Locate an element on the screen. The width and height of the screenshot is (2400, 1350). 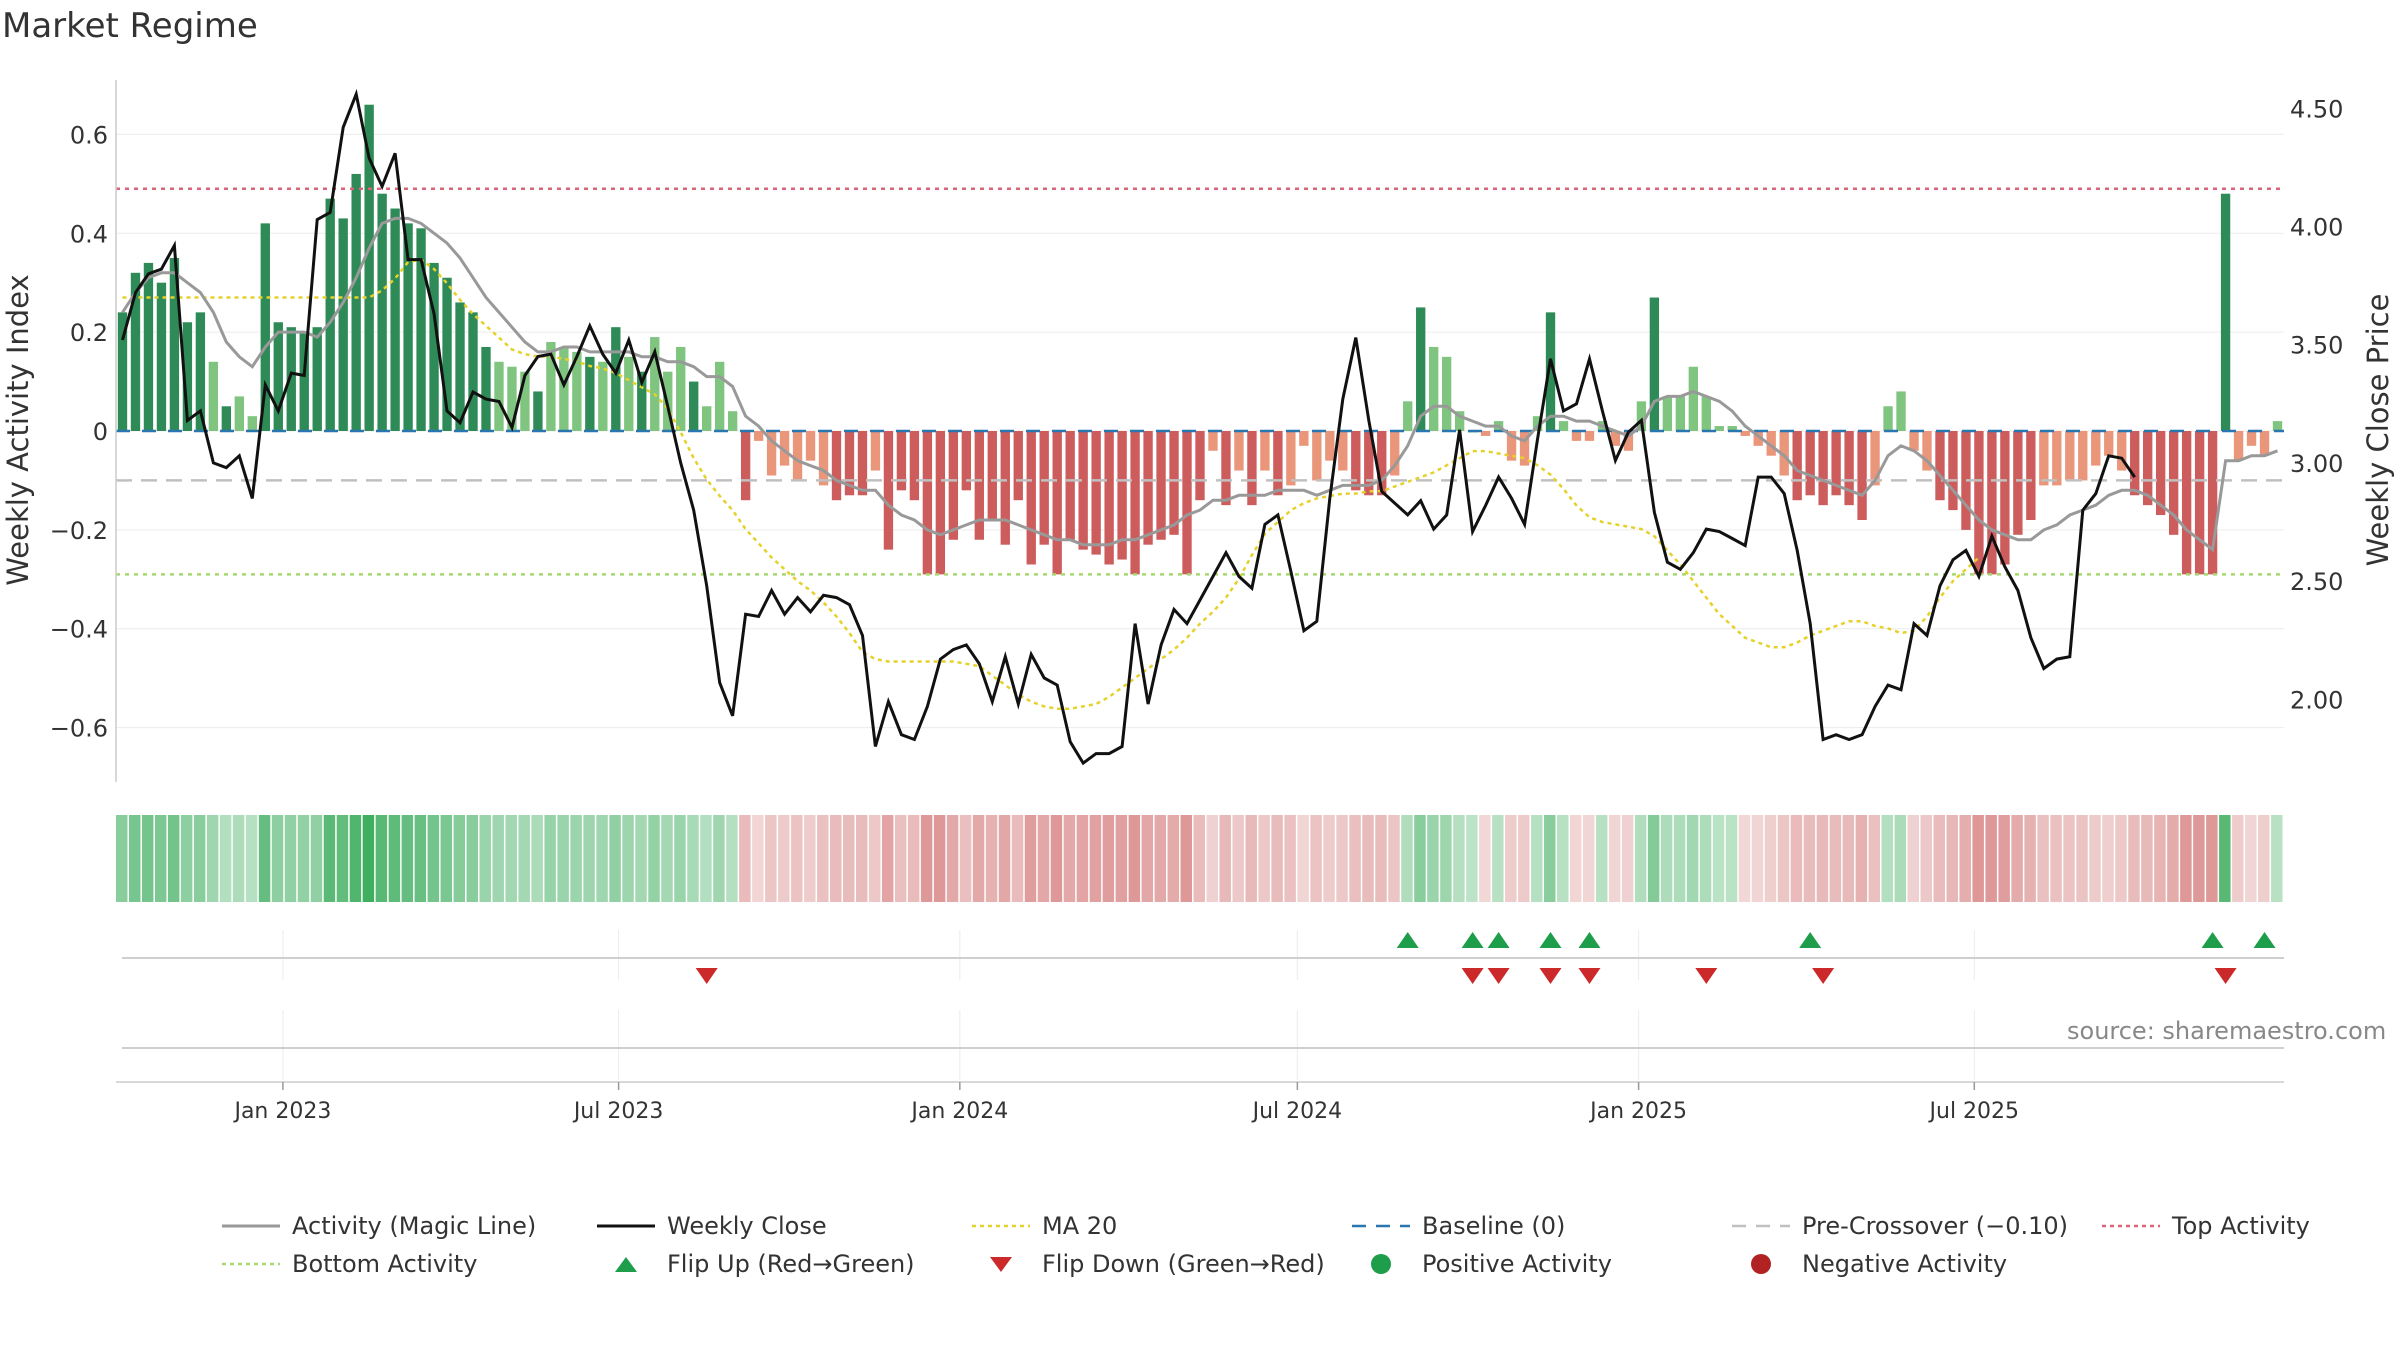
y-right-tick-label: 3.00 is located at coordinates (2316, 464).